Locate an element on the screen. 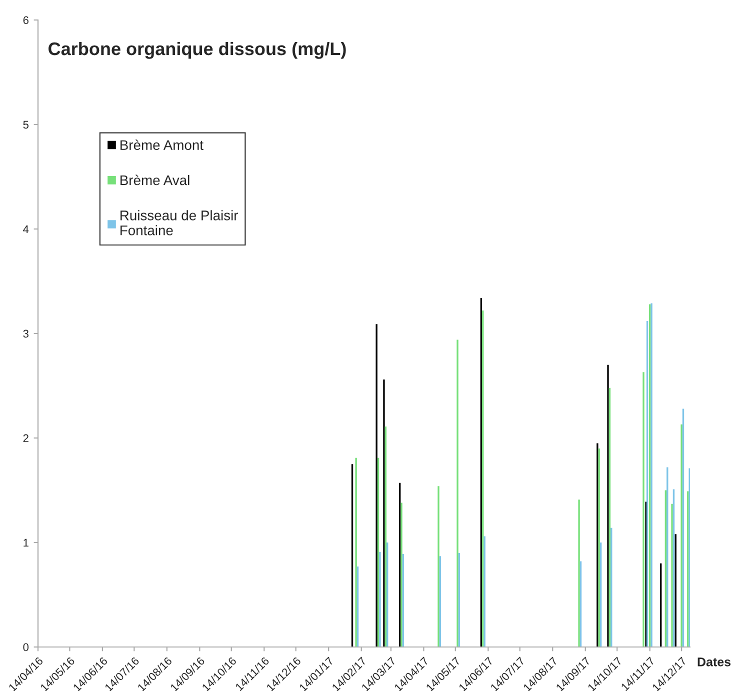 The height and width of the screenshot is (691, 738). y-tick-label: 2 is located at coordinates (25, 438).